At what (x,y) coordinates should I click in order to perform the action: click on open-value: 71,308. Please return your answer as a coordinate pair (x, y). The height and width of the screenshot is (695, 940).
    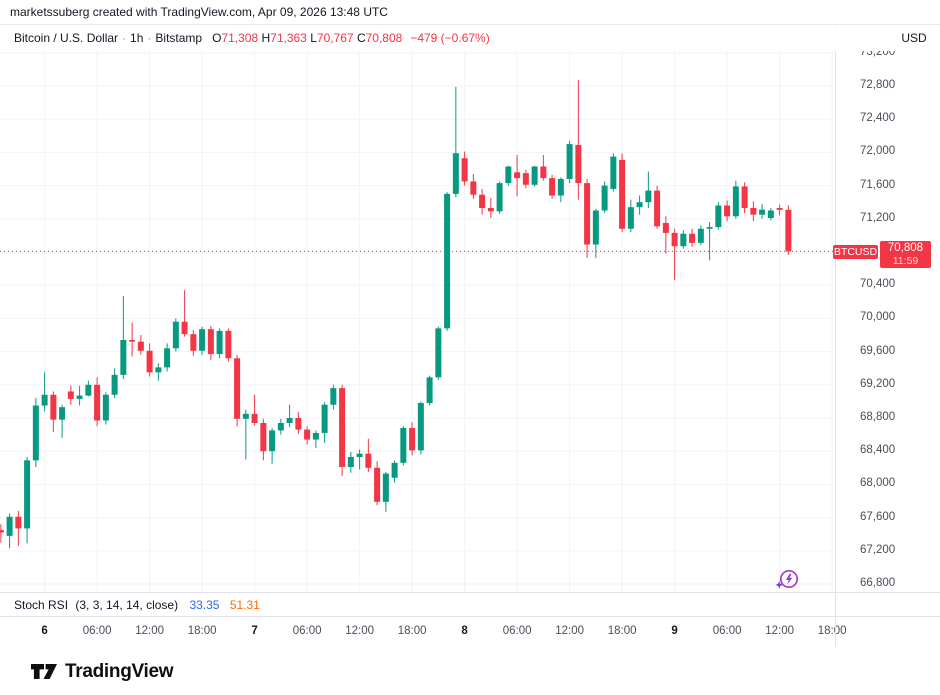
    Looking at the image, I should click on (240, 38).